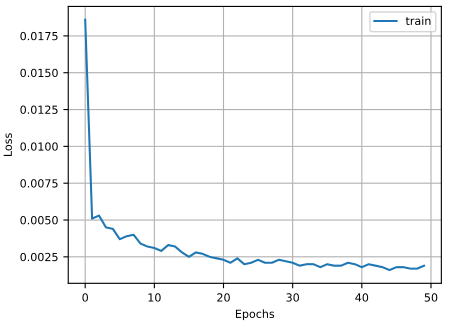 The width and height of the screenshot is (455, 322). Describe the element at coordinates (85, 297) in the screenshot. I see `x-tick-label: 0` at that location.